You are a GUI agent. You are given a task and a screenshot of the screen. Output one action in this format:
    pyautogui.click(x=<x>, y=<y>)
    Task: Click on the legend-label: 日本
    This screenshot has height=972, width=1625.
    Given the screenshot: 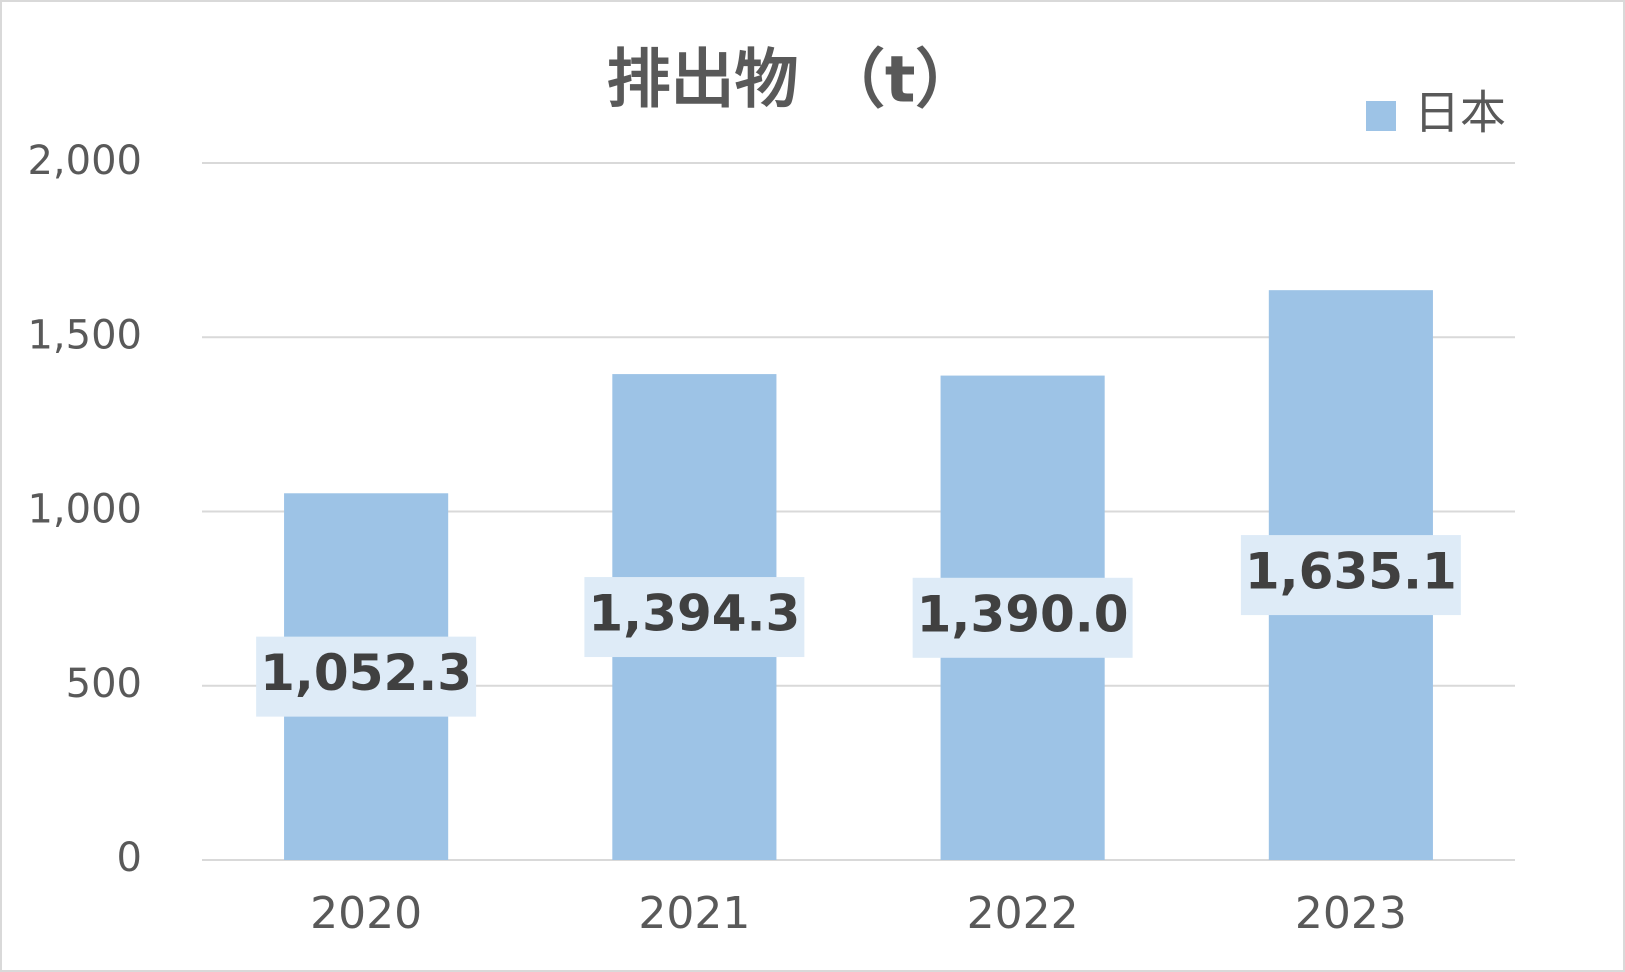 What is the action you would take?
    pyautogui.click(x=1460, y=113)
    